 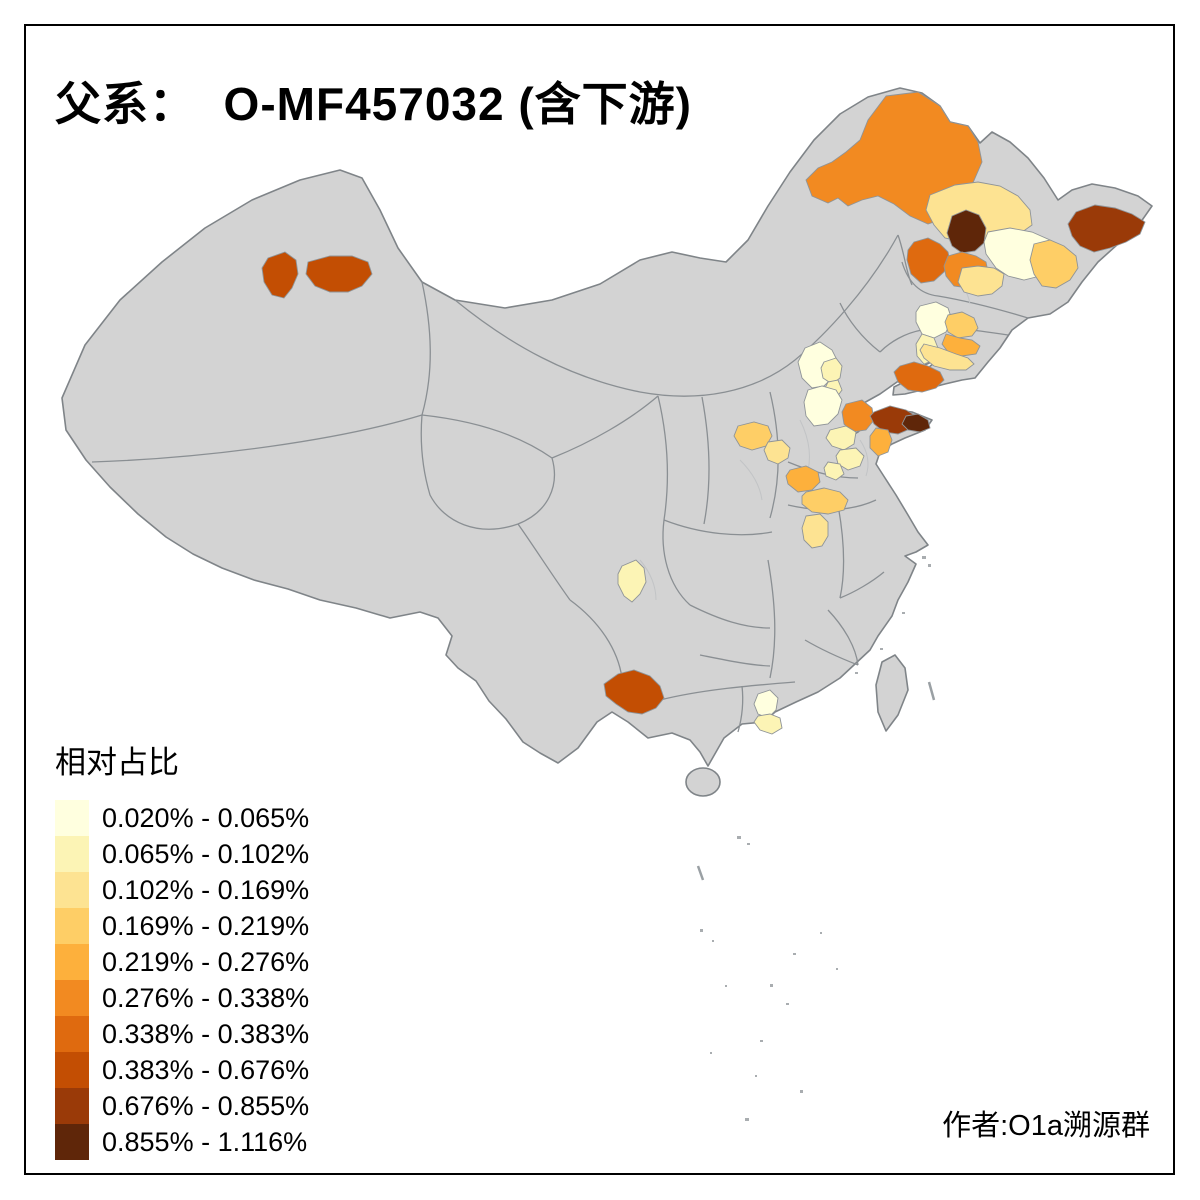 I want to click on legend-row: 0.065% - 0.102%, so click(x=182, y=854).